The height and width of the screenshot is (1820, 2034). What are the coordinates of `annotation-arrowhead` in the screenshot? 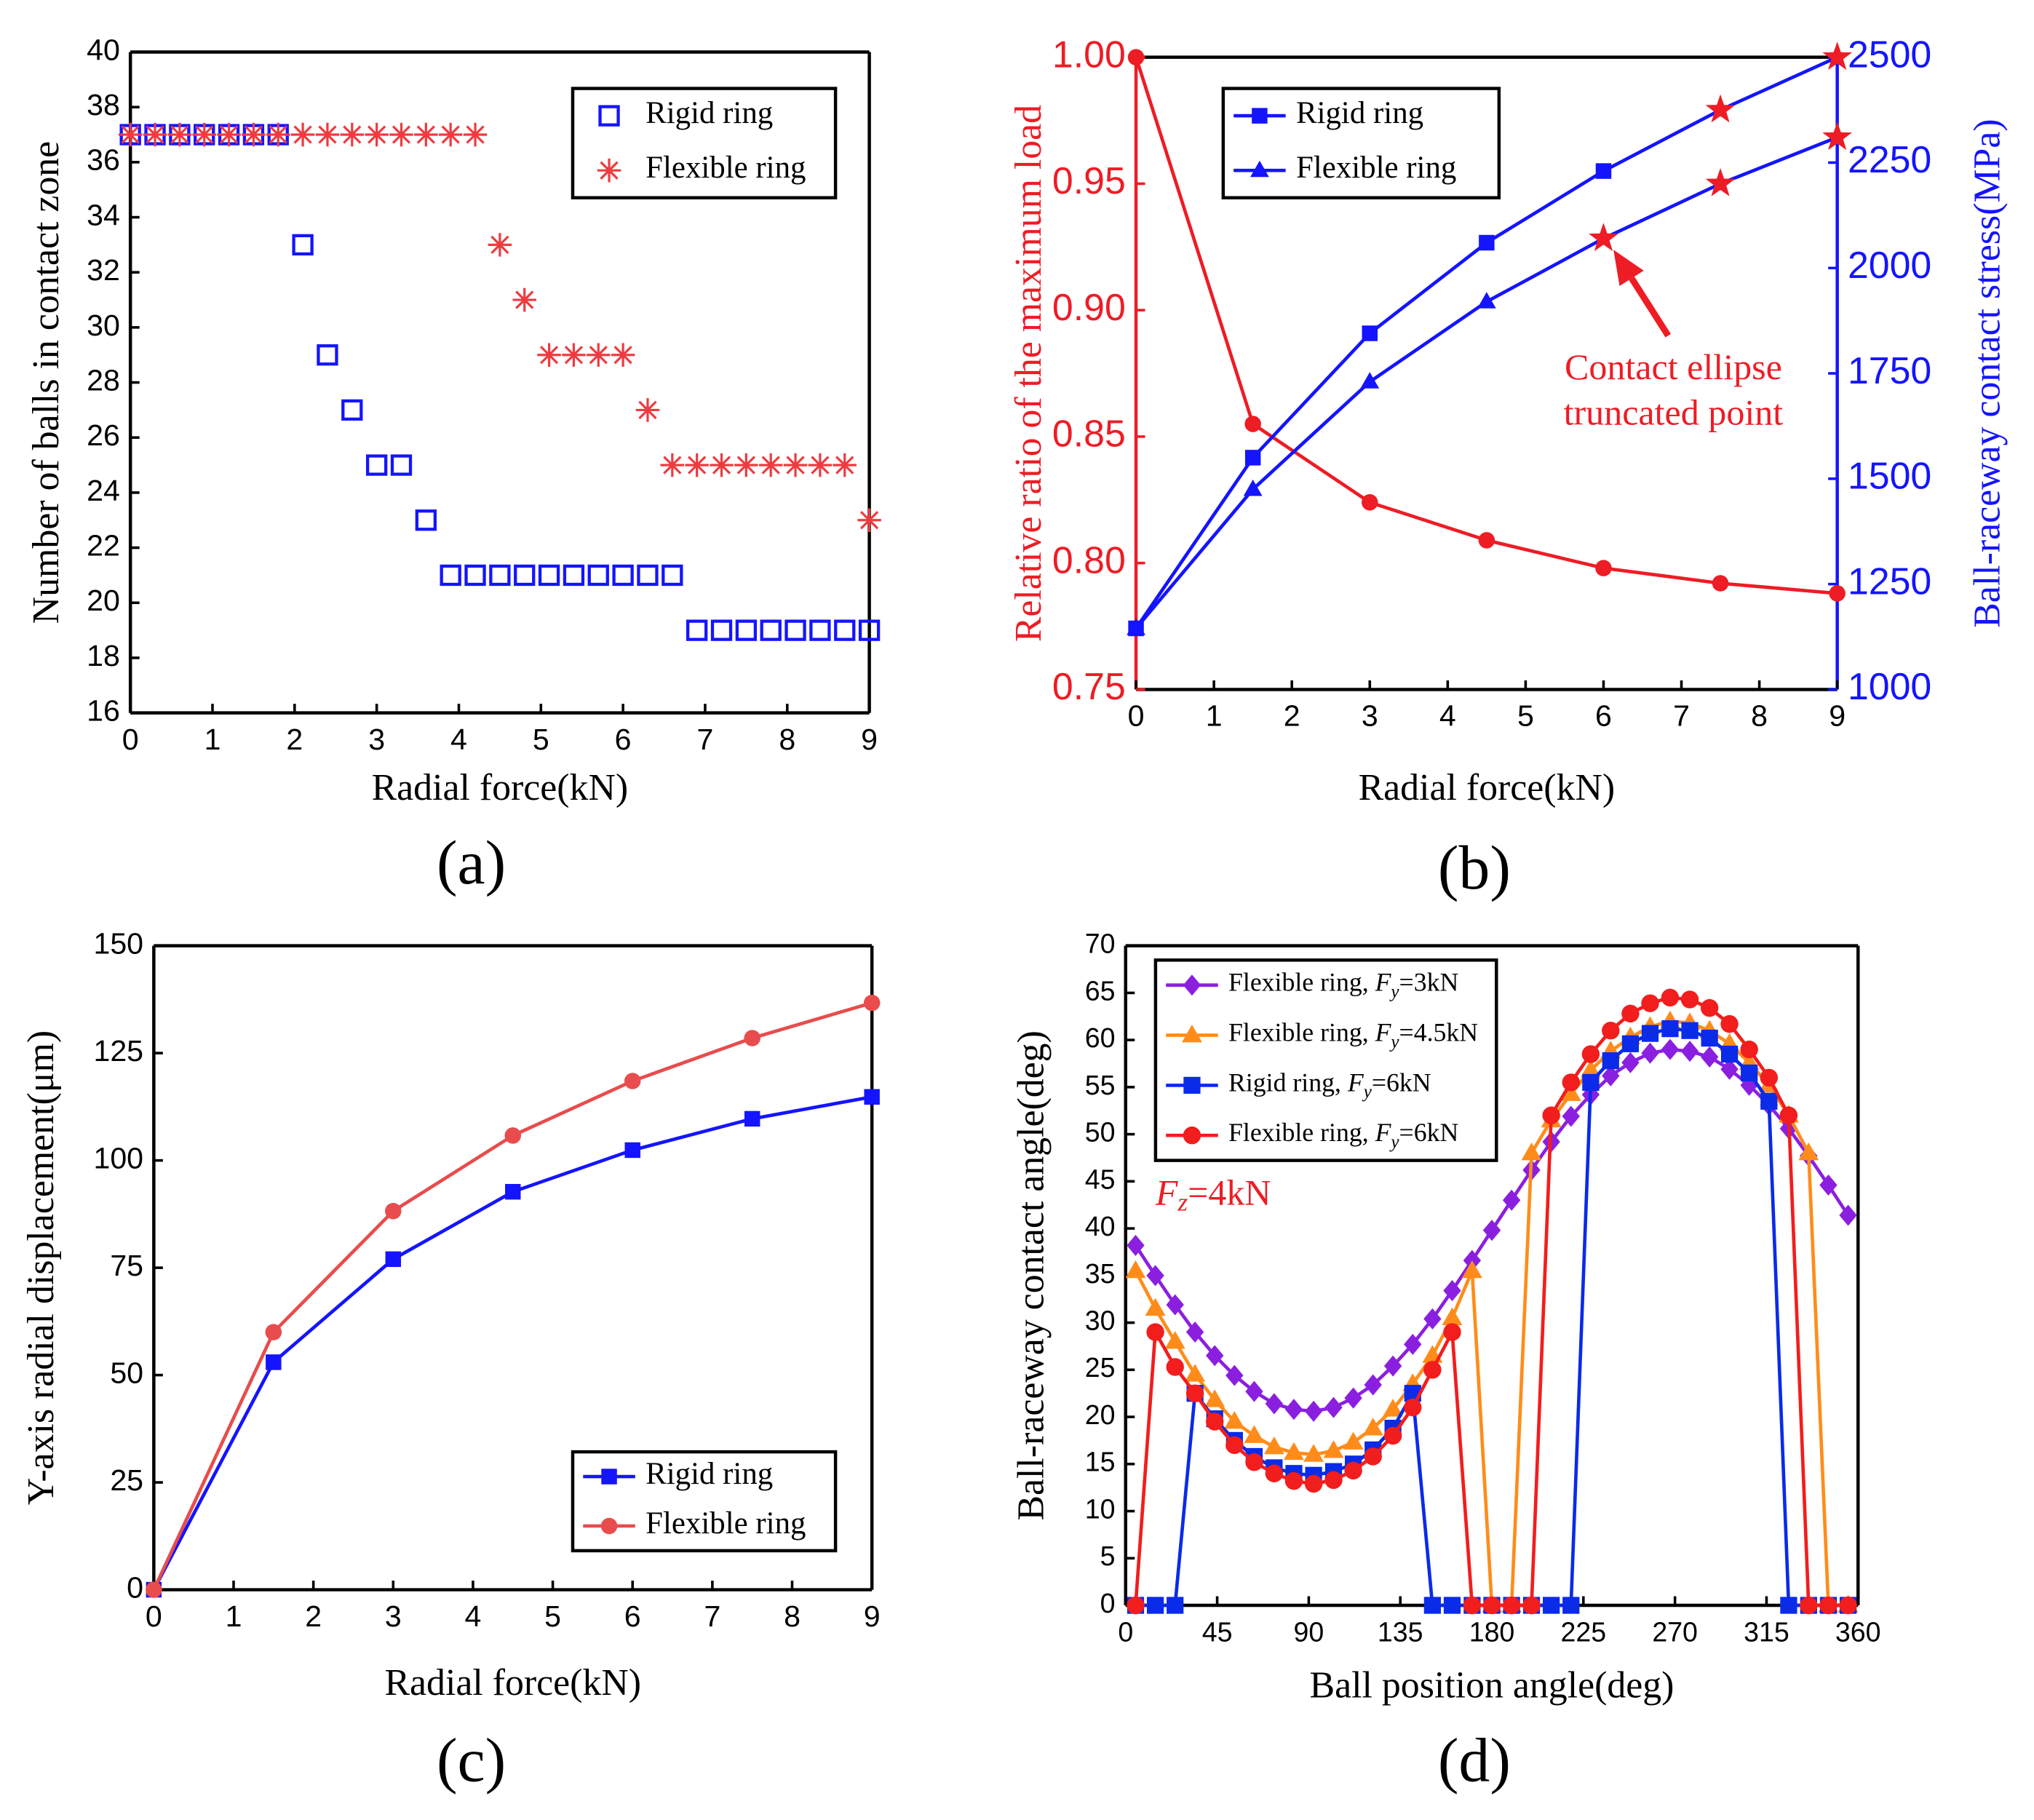 It's located at (1628, 268).